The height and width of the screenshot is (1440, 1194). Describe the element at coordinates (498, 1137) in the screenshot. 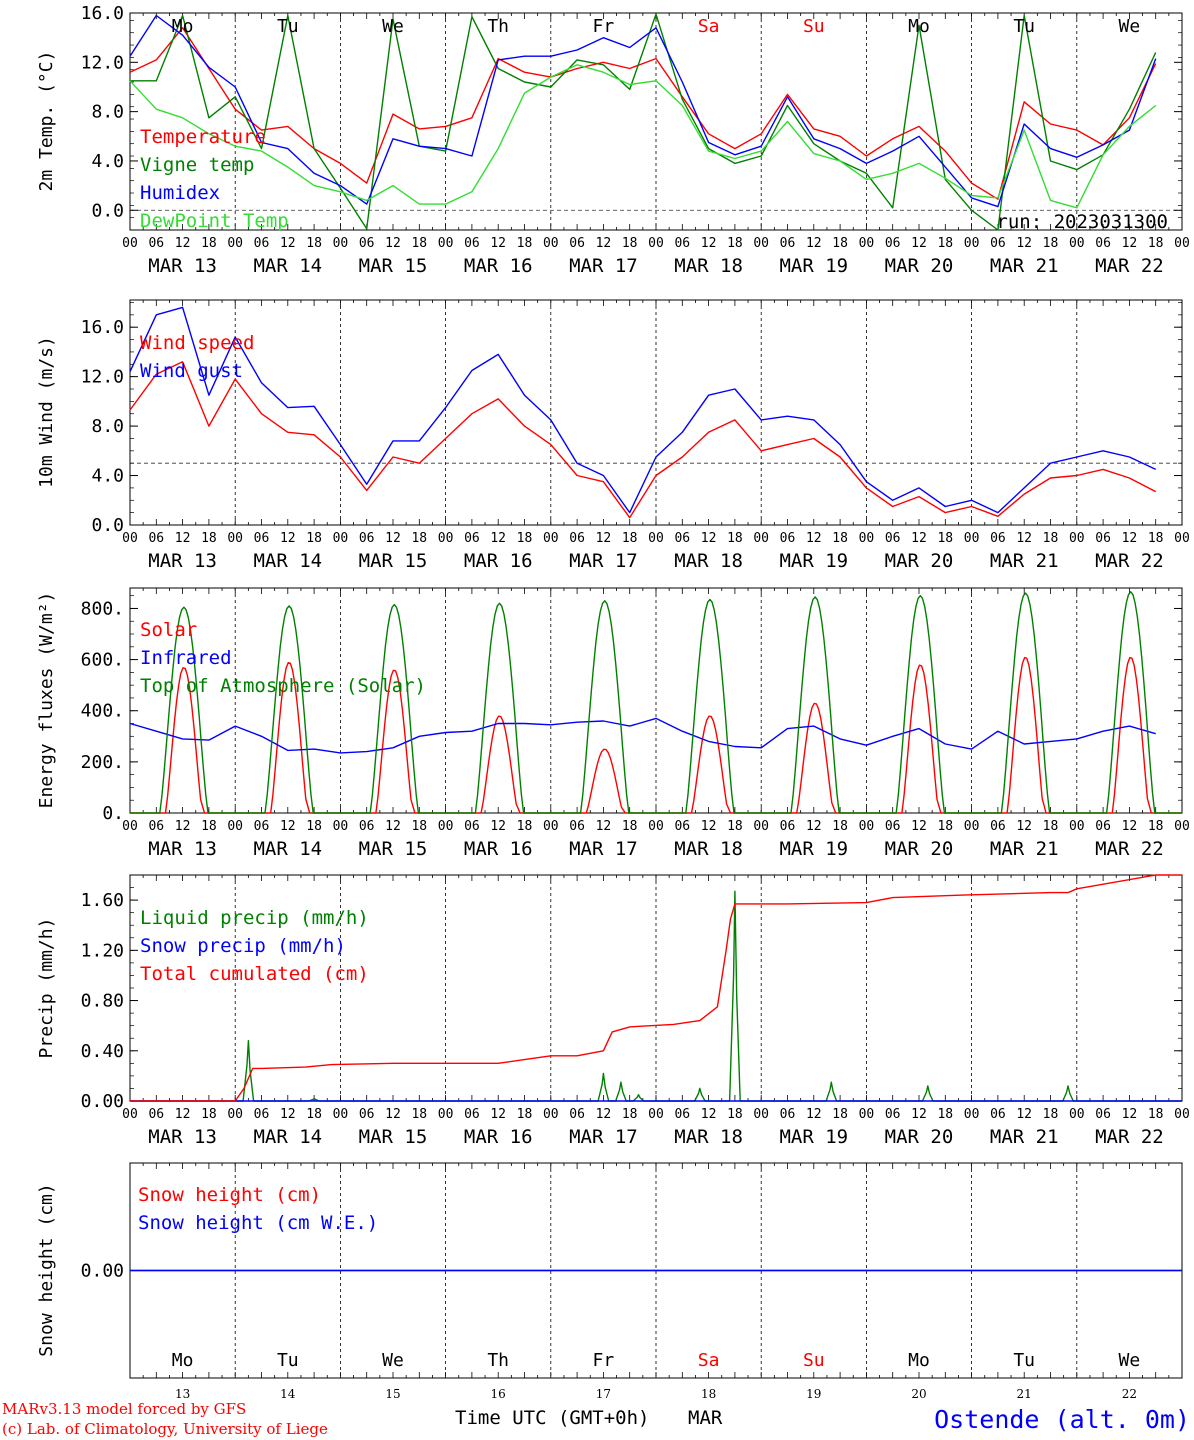

I see `date-tick-label: MAR 16` at that location.